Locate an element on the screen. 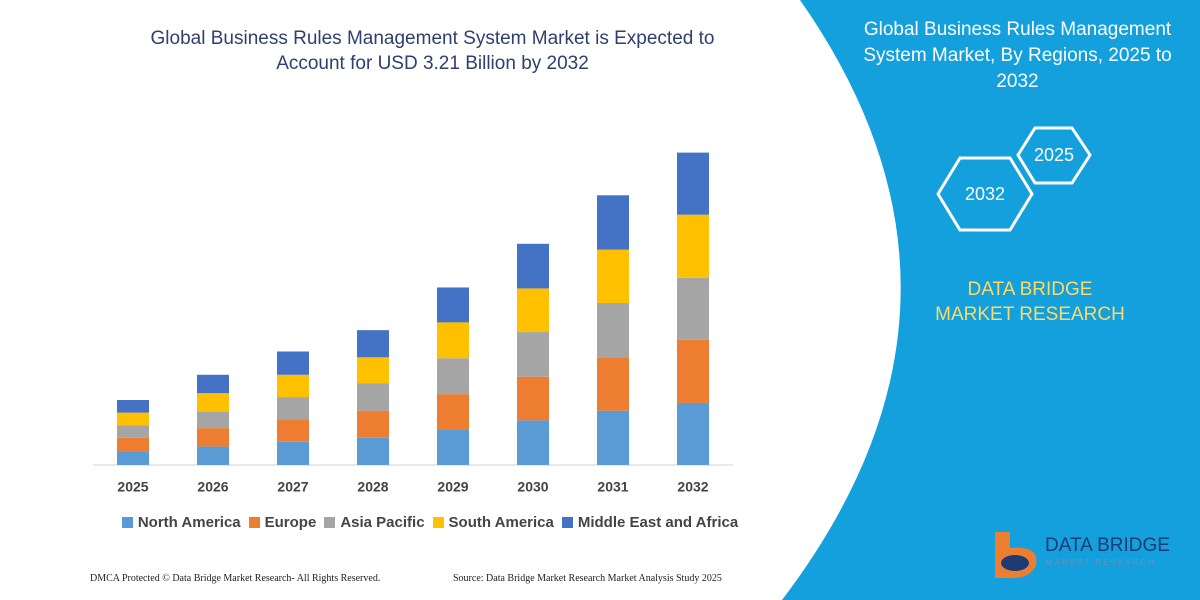 This screenshot has height=600, width=1200. legend-item: Middle East and Africa is located at coordinates (650, 522).